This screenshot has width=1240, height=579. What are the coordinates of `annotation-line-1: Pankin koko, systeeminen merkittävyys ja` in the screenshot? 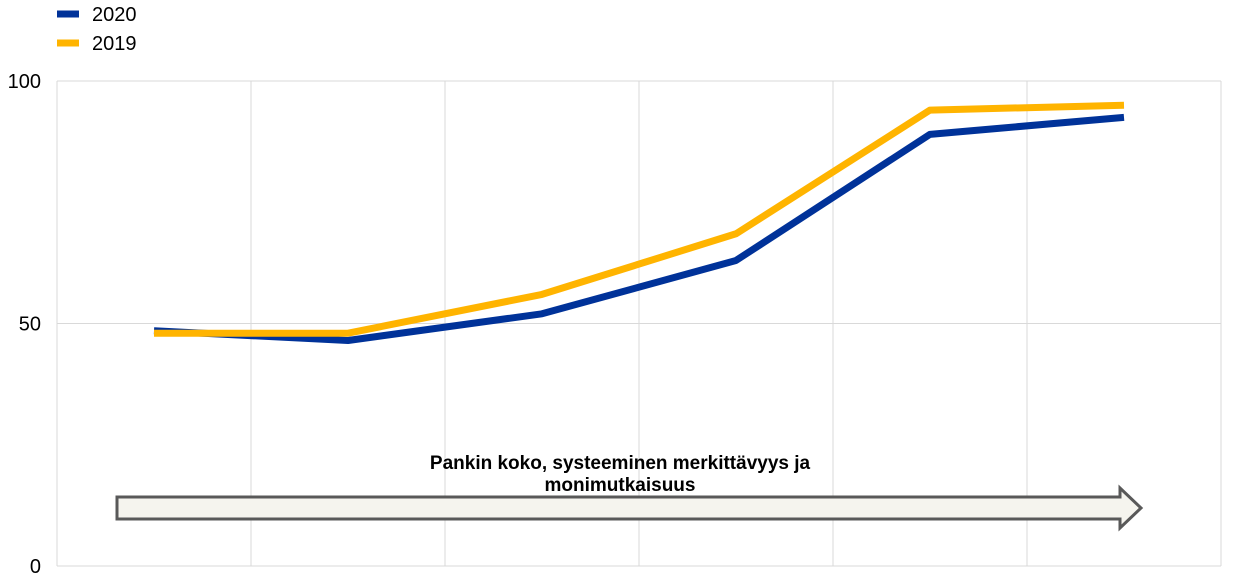 It's located at (620, 463).